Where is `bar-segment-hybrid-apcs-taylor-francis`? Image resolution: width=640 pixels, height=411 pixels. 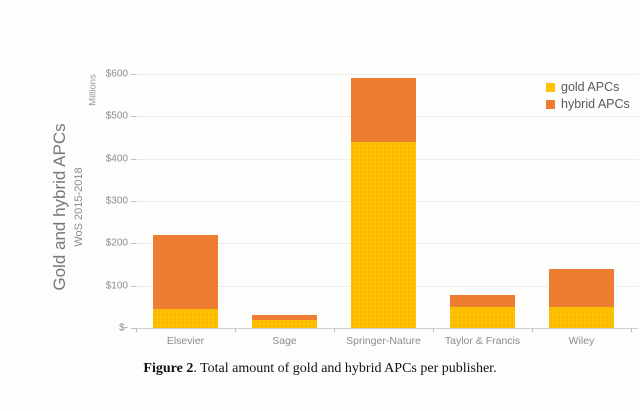
bar-segment-hybrid-apcs-taylor-francis is located at coordinates (482, 300).